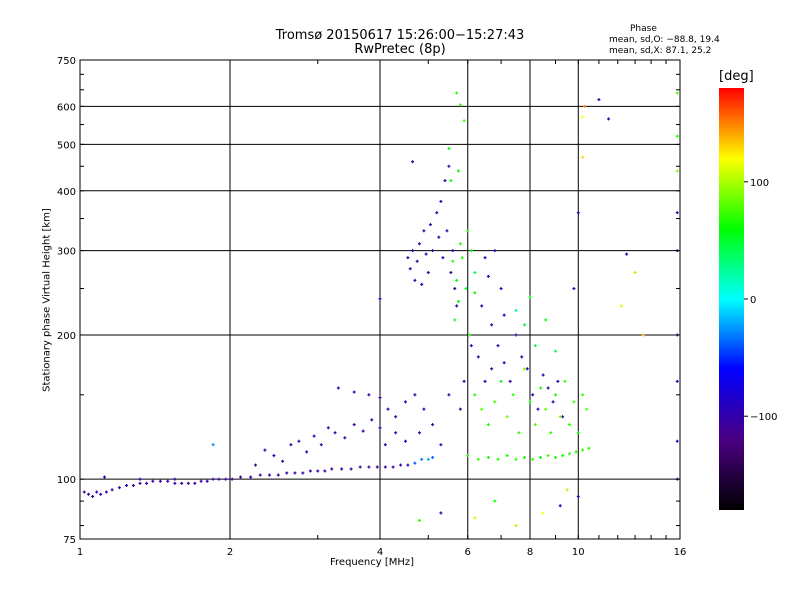 This screenshot has width=800, height=600. I want to click on colorbar-gradient, so click(731, 299).